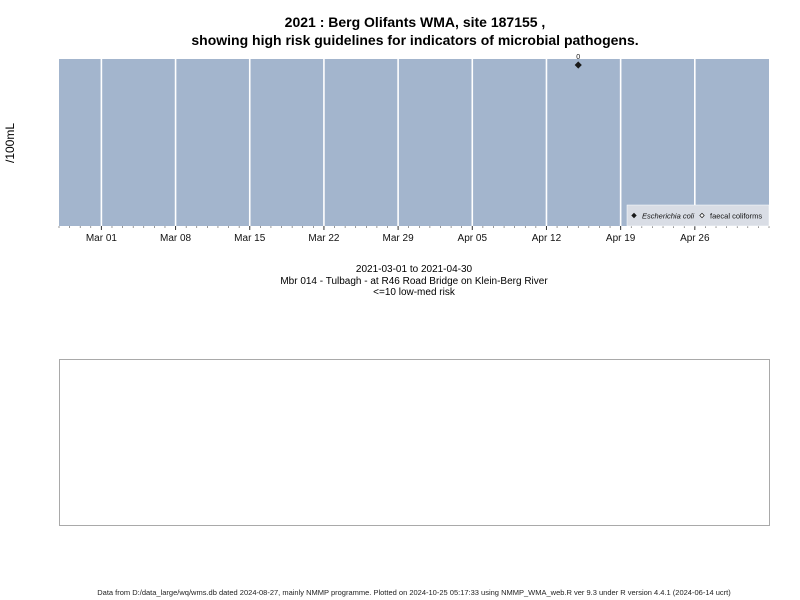 This screenshot has width=800, height=600. What do you see at coordinates (399, 238) in the screenshot?
I see `x-tick-label: Mar 29` at bounding box center [399, 238].